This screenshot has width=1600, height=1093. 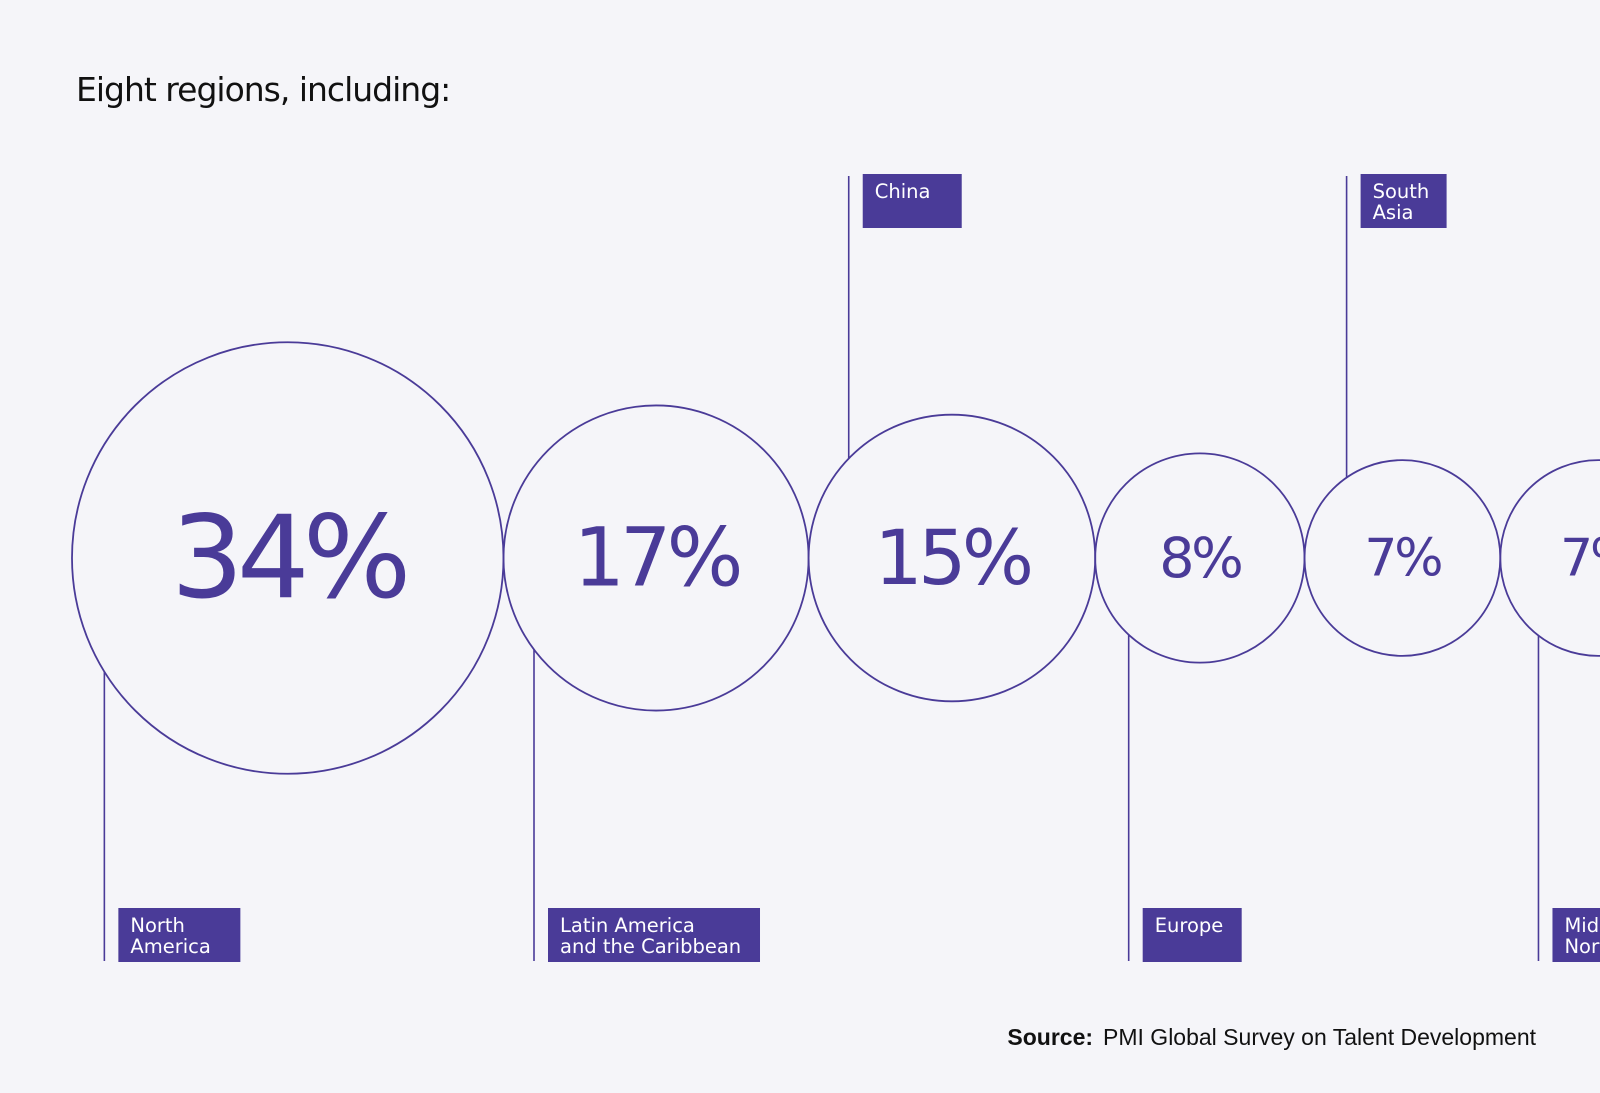 What do you see at coordinates (627, 925) in the screenshot?
I see `region-label-text: Latin America` at bounding box center [627, 925].